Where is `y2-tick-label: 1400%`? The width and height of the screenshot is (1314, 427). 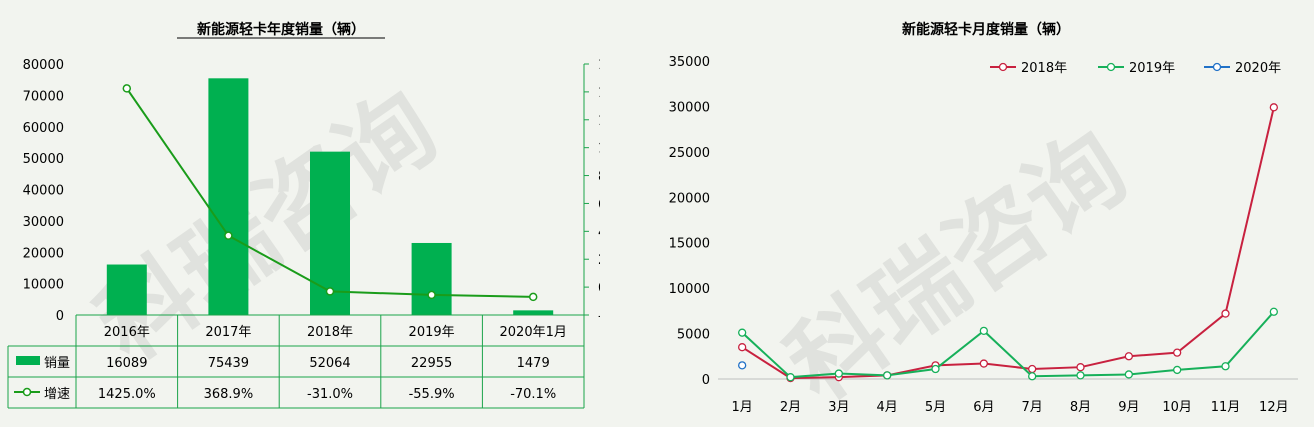 y2-tick-label: 1400% is located at coordinates (599, 93).